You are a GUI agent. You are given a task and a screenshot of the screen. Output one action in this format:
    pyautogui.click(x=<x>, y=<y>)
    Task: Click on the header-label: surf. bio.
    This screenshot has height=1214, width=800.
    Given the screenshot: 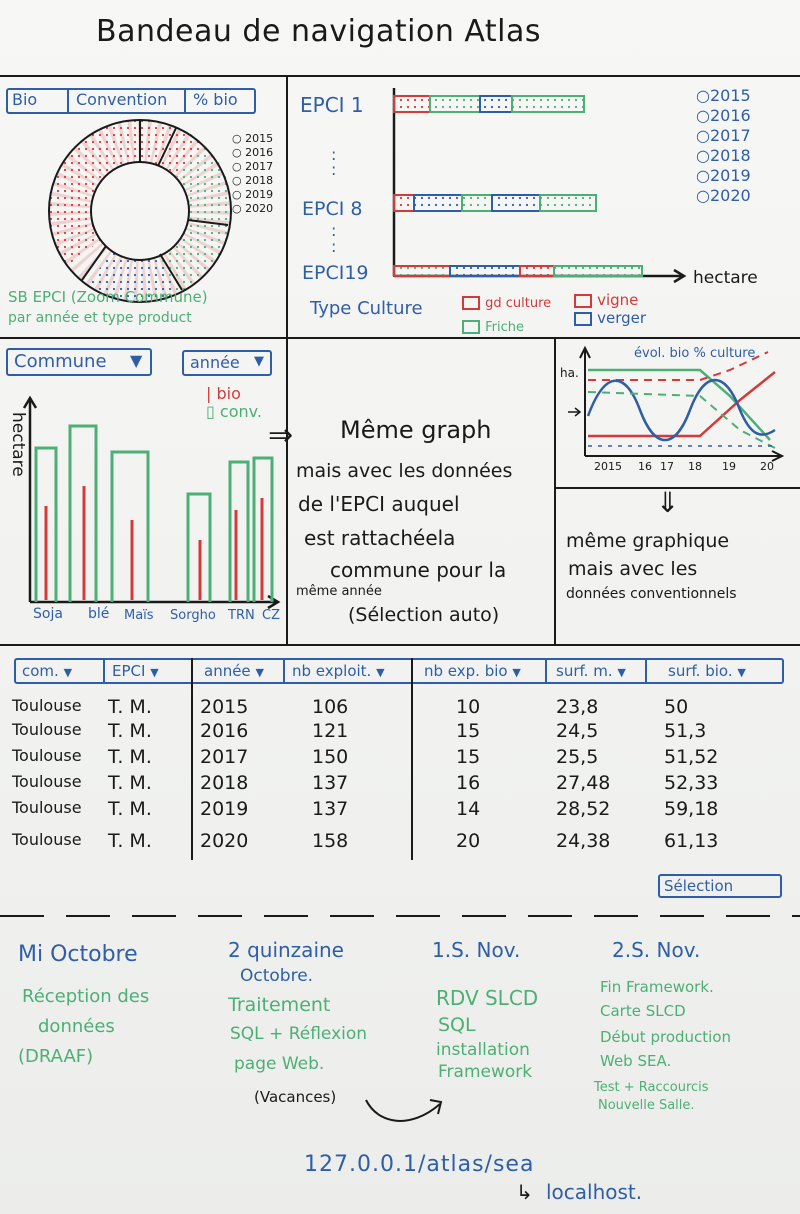 What is the action you would take?
    pyautogui.click(x=700, y=671)
    